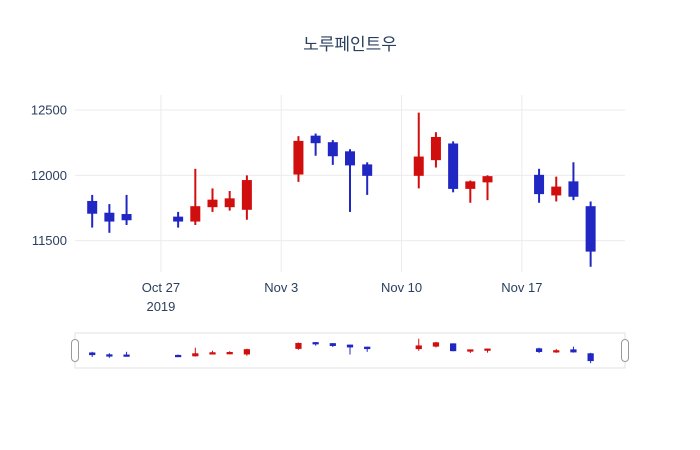  What do you see at coordinates (281, 287) in the screenshot?
I see `x-tick-label: Nov 3` at bounding box center [281, 287].